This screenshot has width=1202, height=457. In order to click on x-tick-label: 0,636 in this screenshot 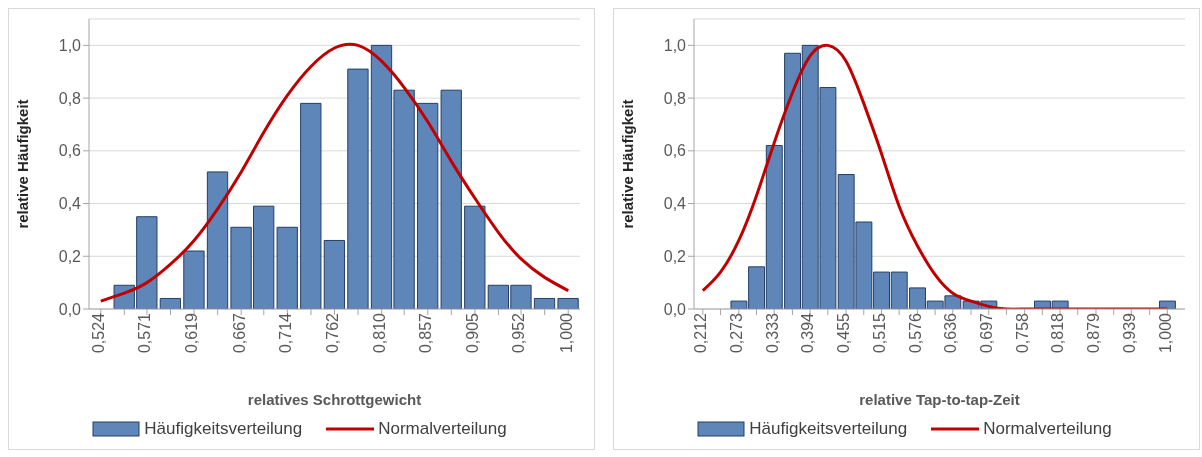, I will do `click(951, 333)`.